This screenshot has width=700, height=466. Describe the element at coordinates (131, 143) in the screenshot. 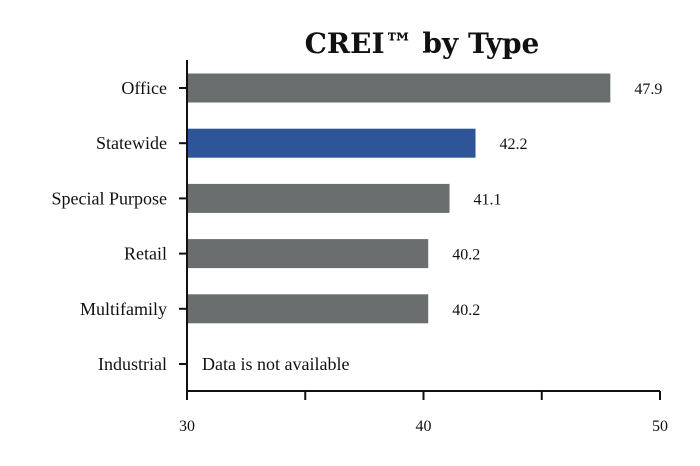

I see `category-label-statewide: Statewide` at that location.